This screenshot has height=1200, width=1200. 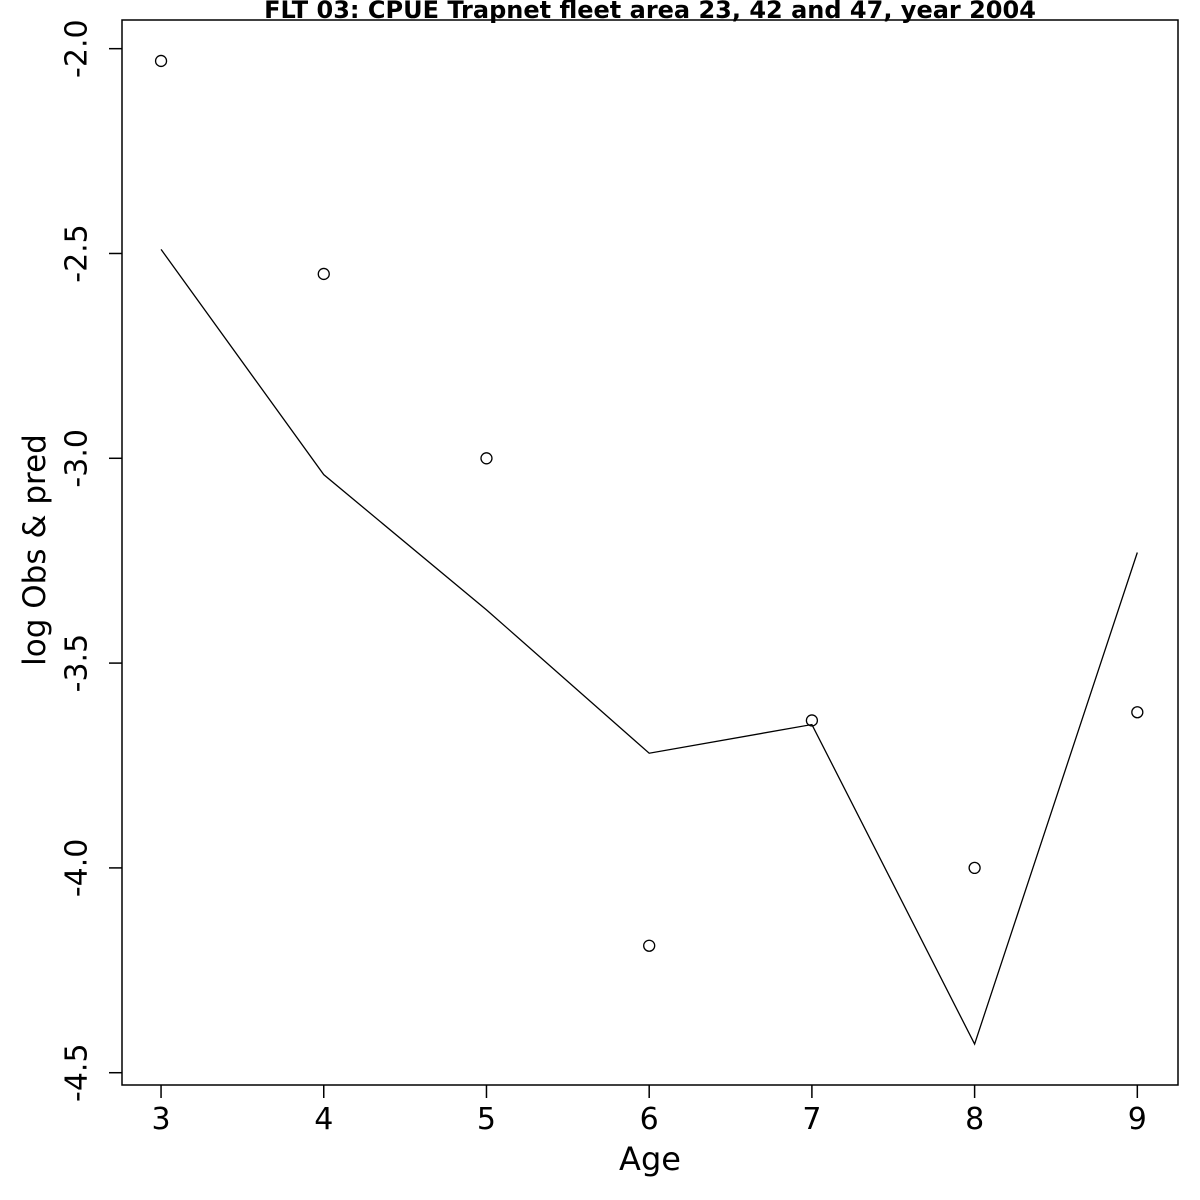 I want to click on y-tick-label: -2.0, so click(x=77, y=48).